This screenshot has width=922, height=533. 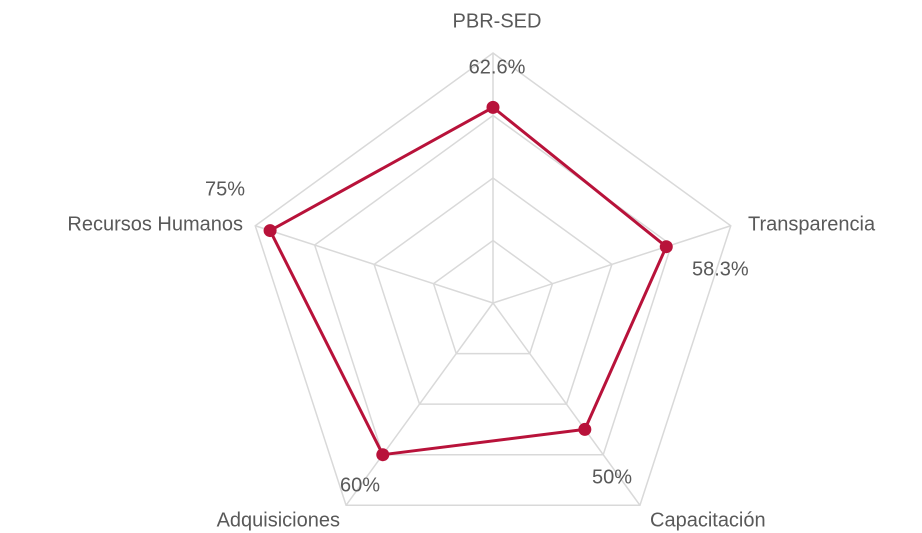 I want to click on value-label: 58.3%, so click(x=720, y=269).